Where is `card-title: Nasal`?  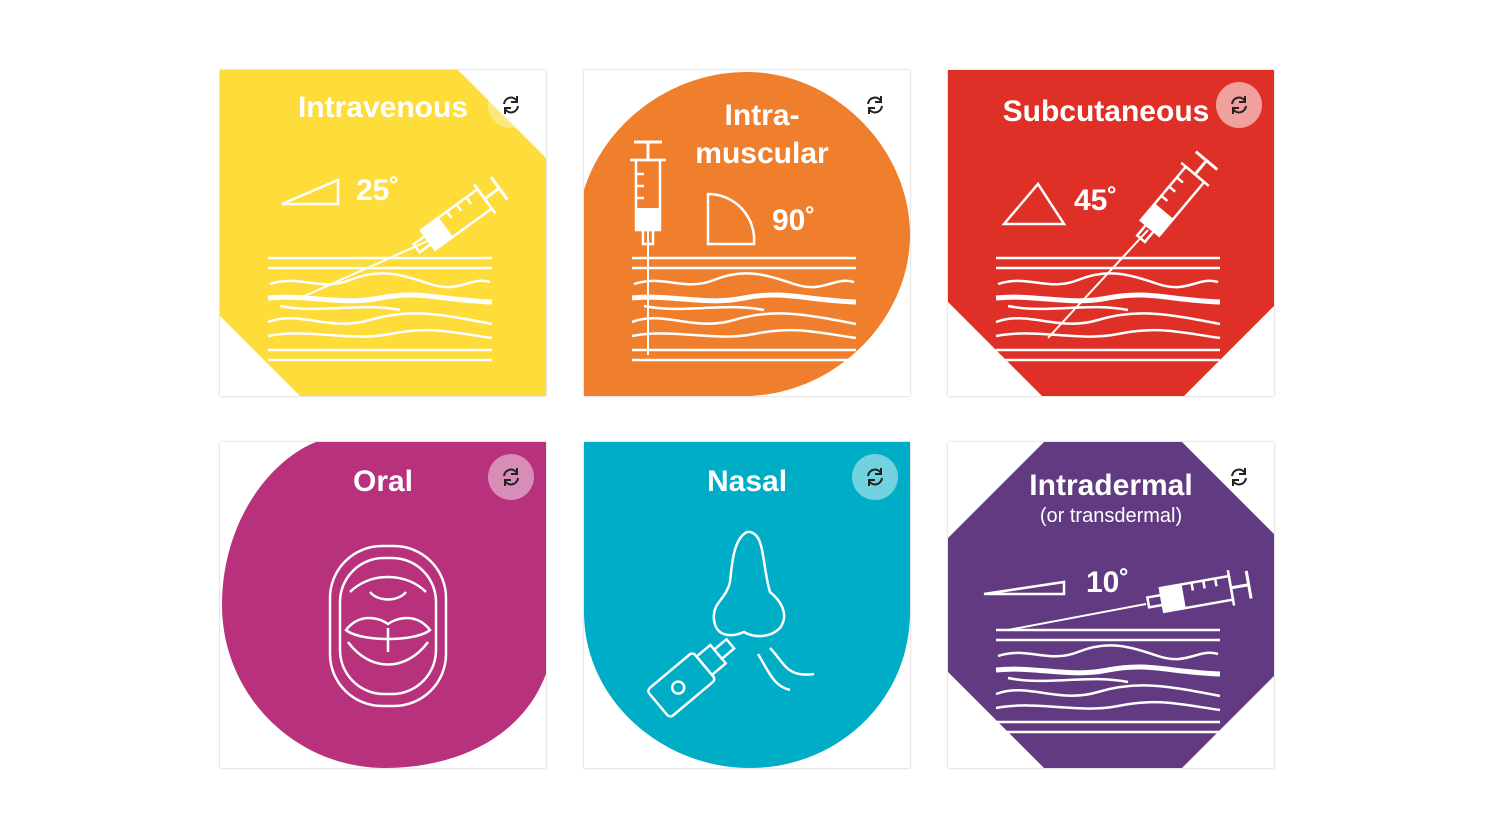 card-title: Nasal is located at coordinates (747, 481).